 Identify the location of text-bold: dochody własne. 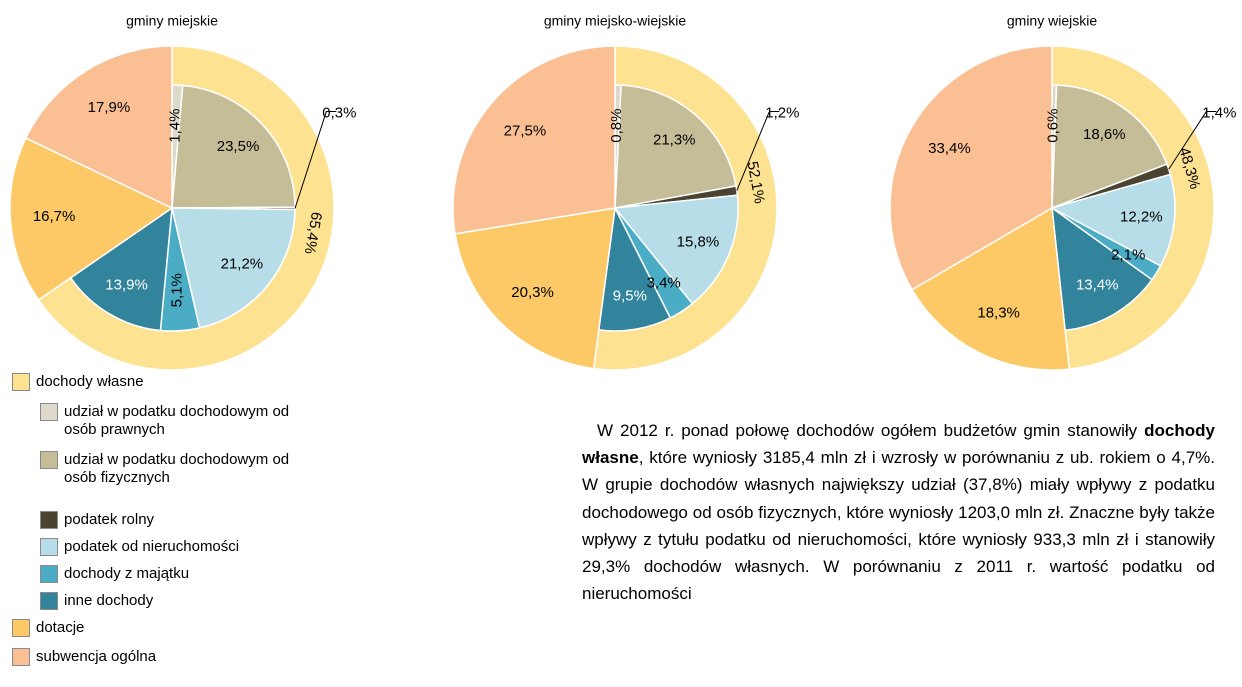
(898, 444).